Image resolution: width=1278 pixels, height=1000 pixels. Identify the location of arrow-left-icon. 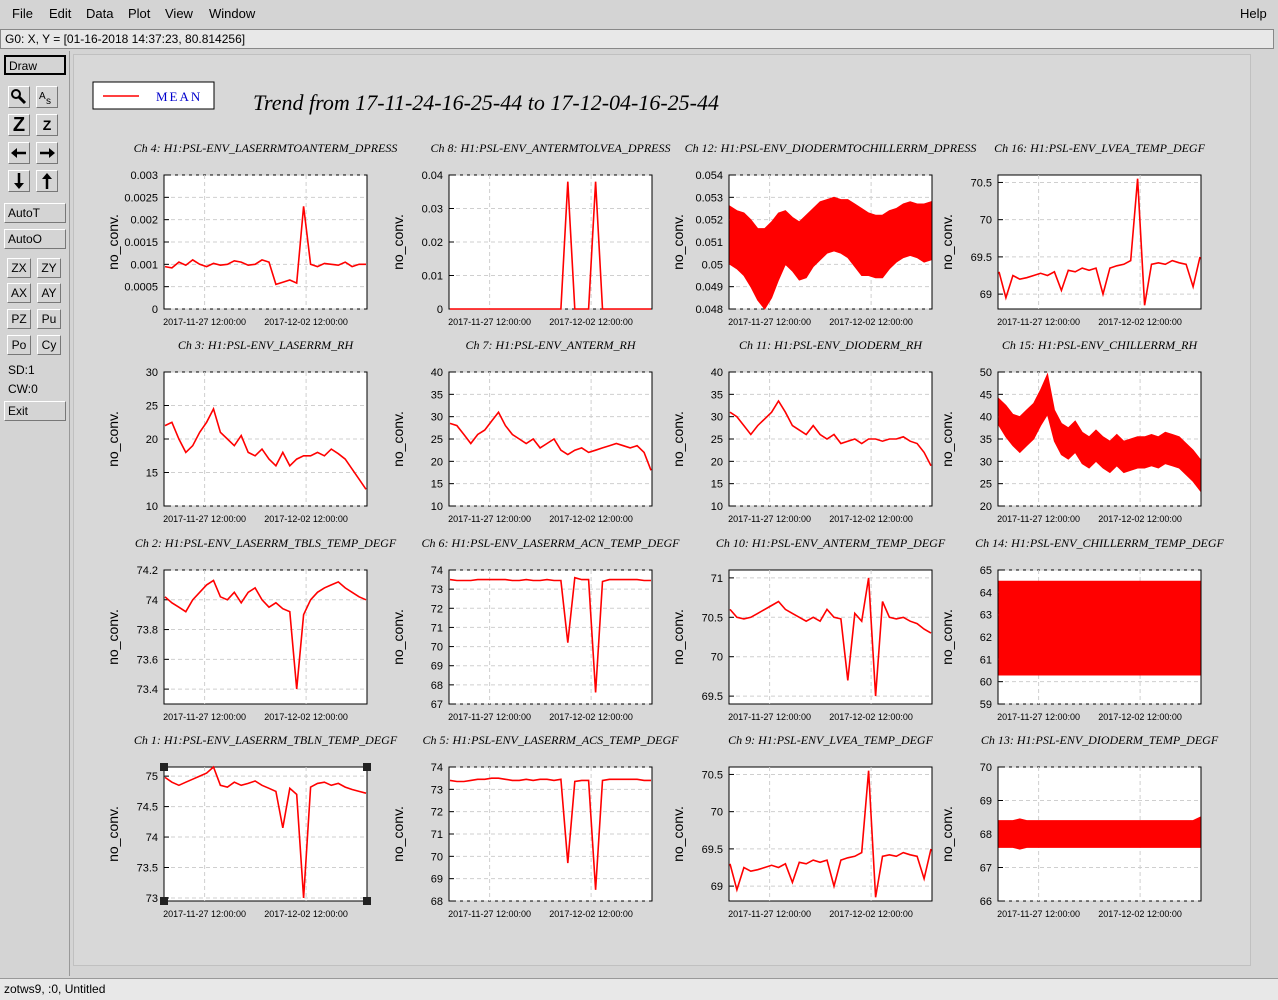
(18, 153).